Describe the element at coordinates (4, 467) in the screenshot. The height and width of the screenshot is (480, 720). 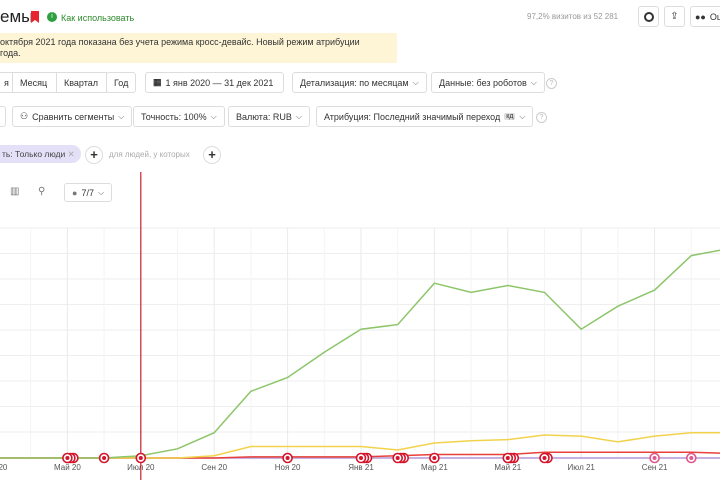
I see `x-tick-label: Мар 20` at that location.